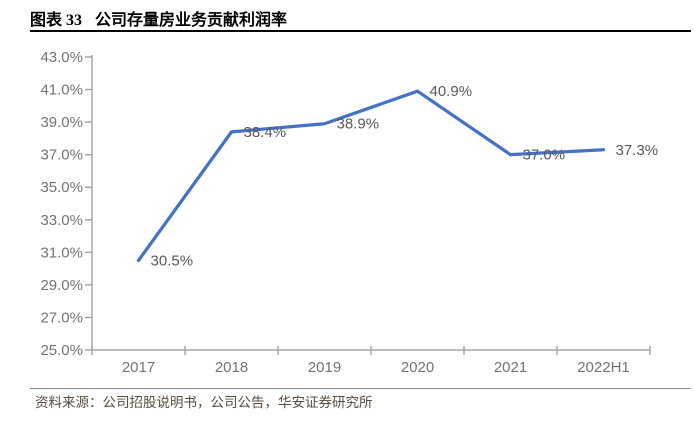 The width and height of the screenshot is (694, 424). Describe the element at coordinates (360, 388) in the screenshot. I see `footer-divider` at that location.